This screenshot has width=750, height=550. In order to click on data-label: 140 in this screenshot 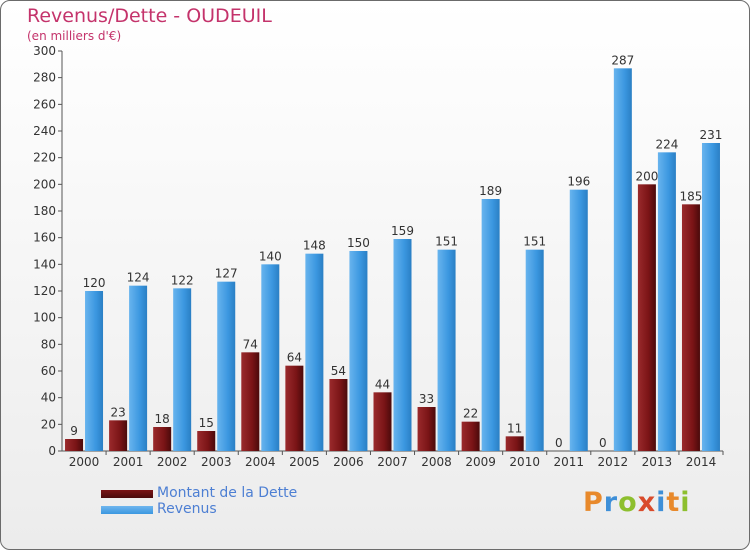, I will do `click(270, 256)`.